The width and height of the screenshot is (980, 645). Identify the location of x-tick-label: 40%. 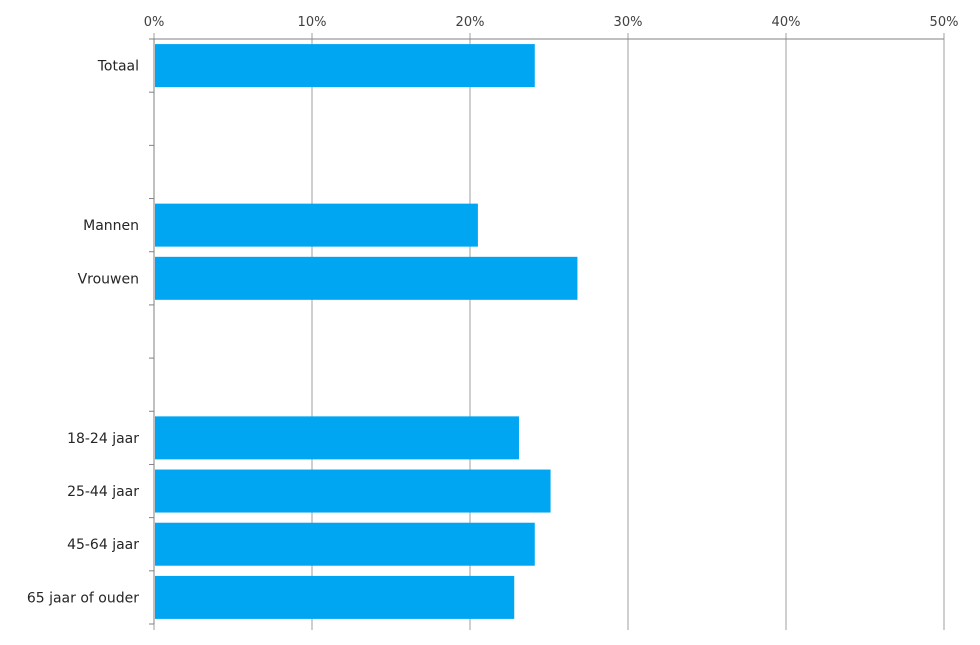
(786, 22).